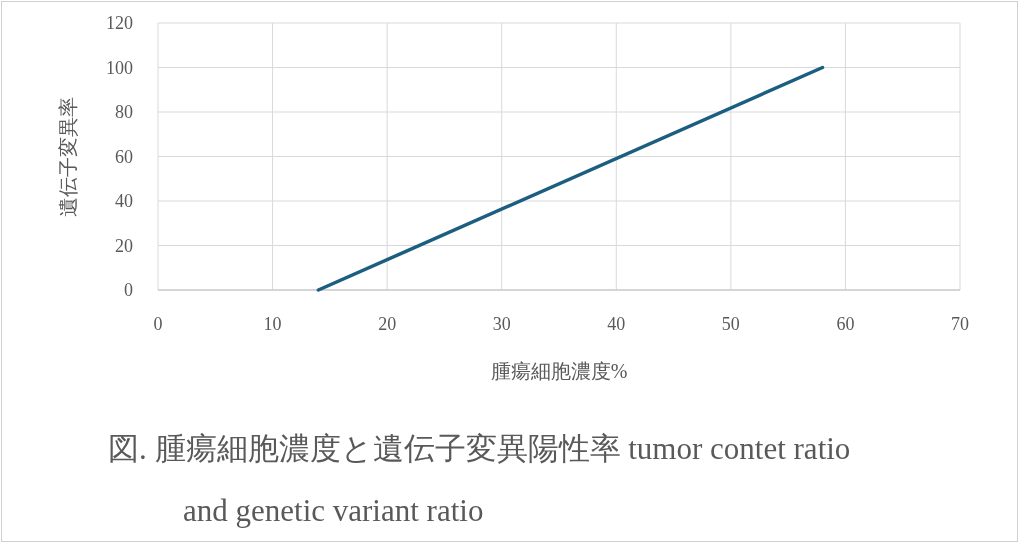 The image size is (1019, 543). Describe the element at coordinates (730, 324) in the screenshot. I see `x-tick-label: 50` at that location.